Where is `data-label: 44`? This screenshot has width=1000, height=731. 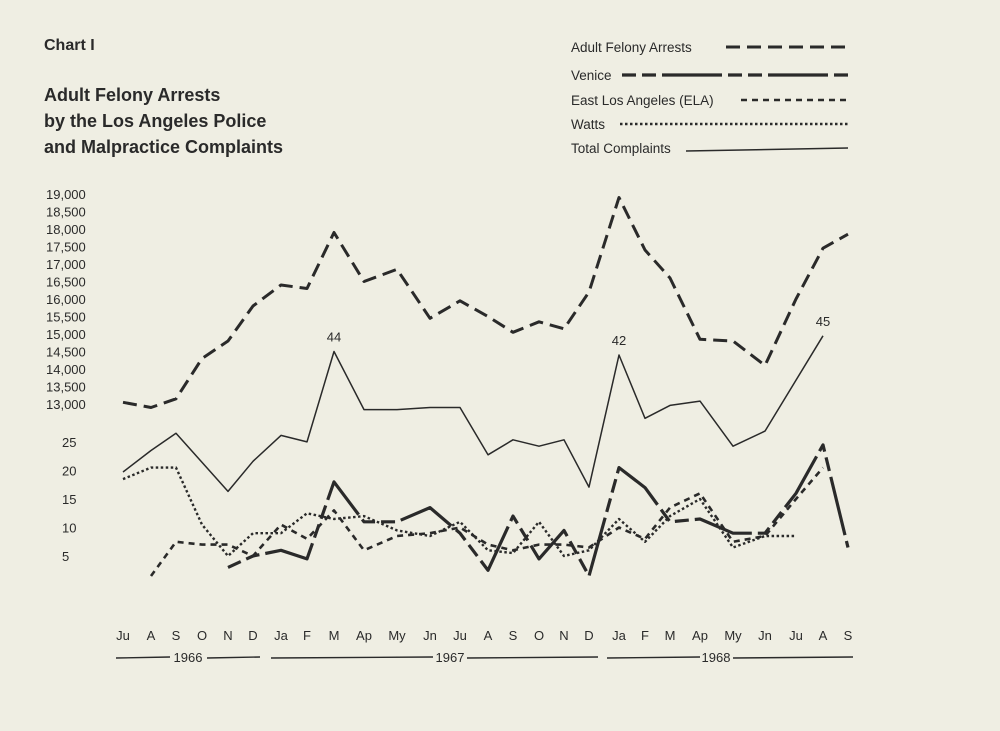 data-label: 44 is located at coordinates (334, 337).